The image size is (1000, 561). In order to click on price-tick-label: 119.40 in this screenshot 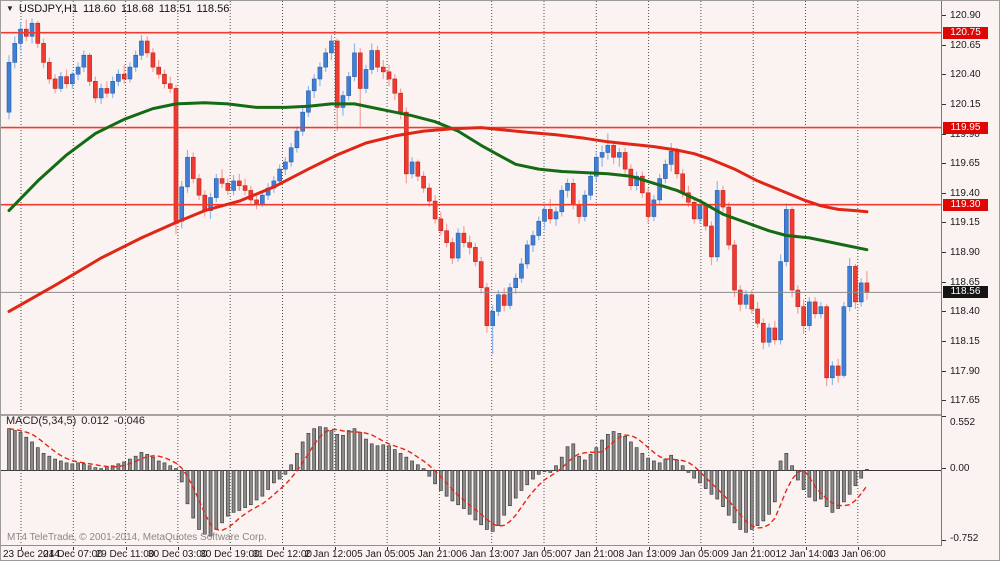, I will do `click(965, 193)`.